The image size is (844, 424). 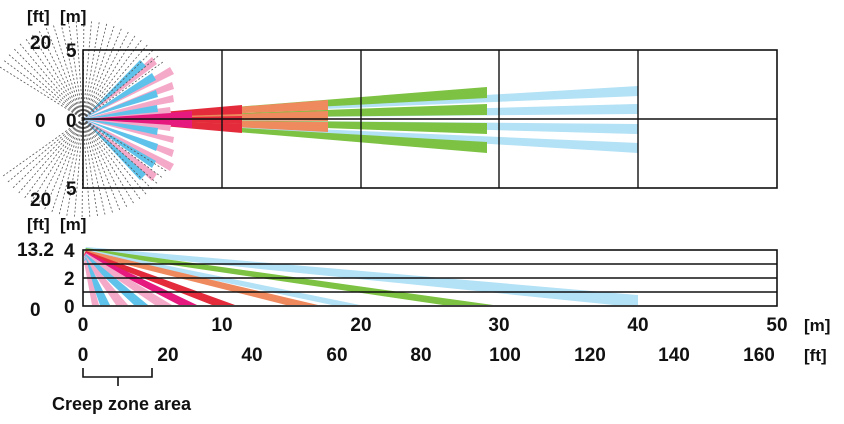 What do you see at coordinates (122, 404) in the screenshot?
I see `creep-zone-label: Creep zone area` at bounding box center [122, 404].